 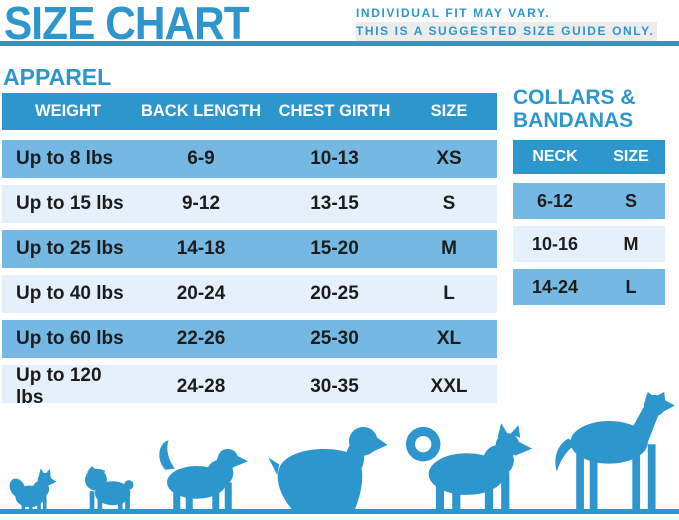 What do you see at coordinates (127, 24) in the screenshot?
I see `page-title: SIZE CHART` at bounding box center [127, 24].